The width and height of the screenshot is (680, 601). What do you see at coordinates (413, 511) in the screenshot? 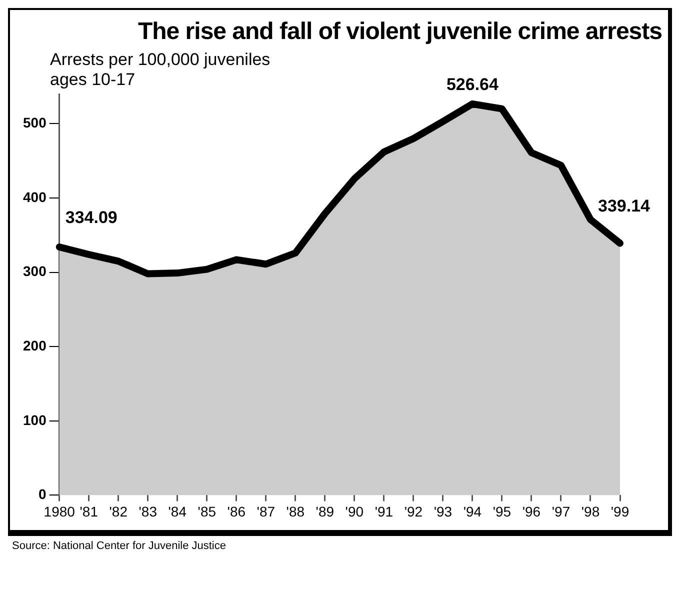
I see `x-tick-label: '92` at bounding box center [413, 511].